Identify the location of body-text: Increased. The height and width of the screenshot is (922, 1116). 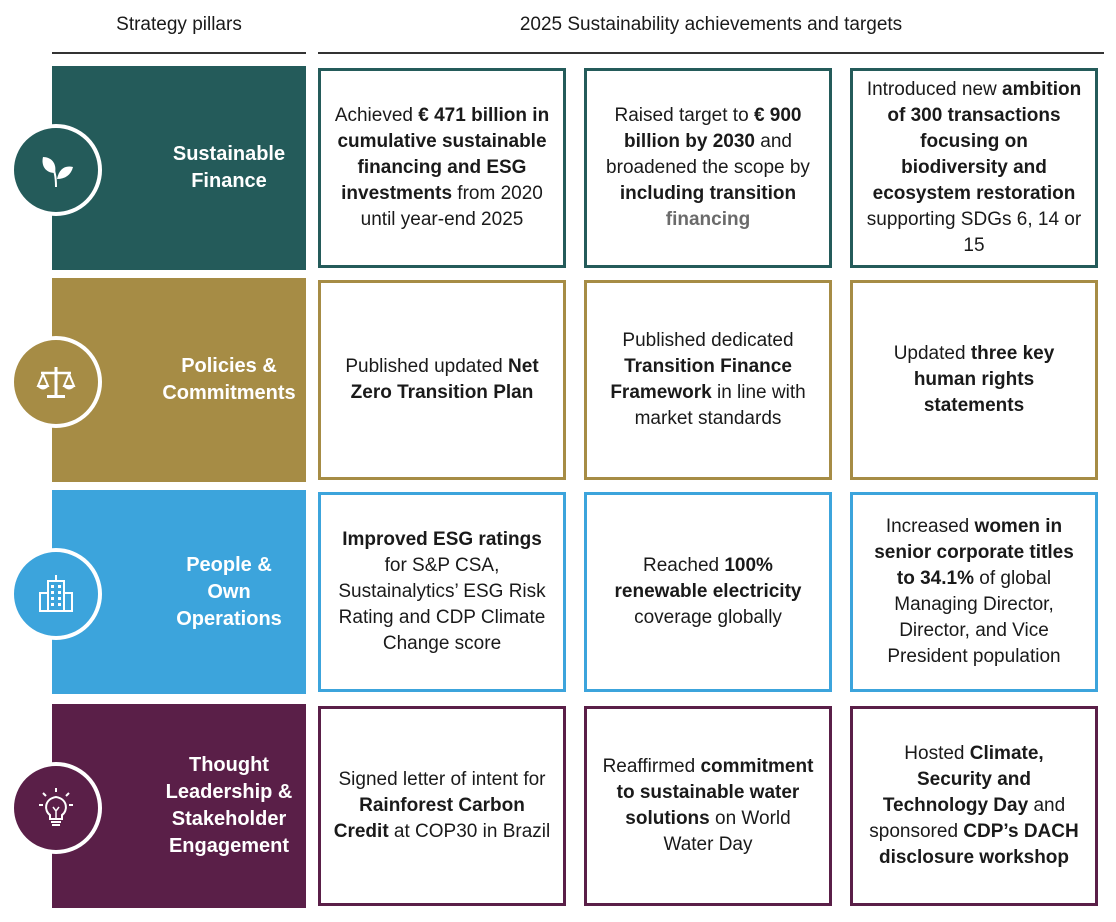
(930, 526).